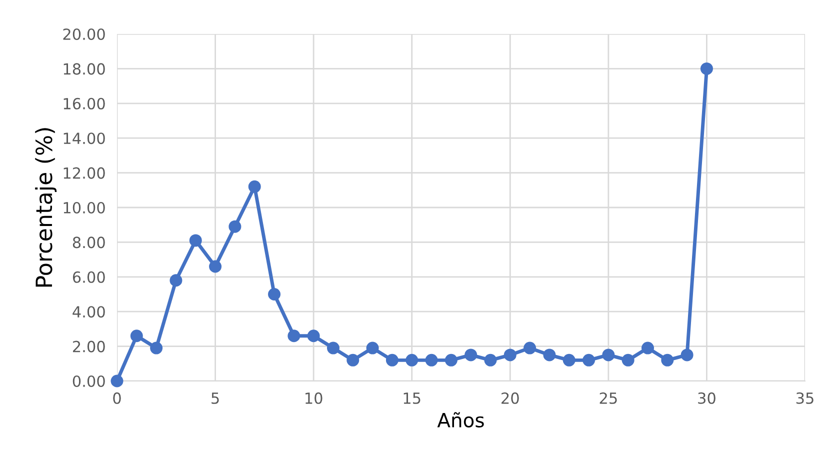 The height and width of the screenshot is (459, 831). Describe the element at coordinates (84, 69) in the screenshot. I see `y-tick-label: 18.00` at that location.